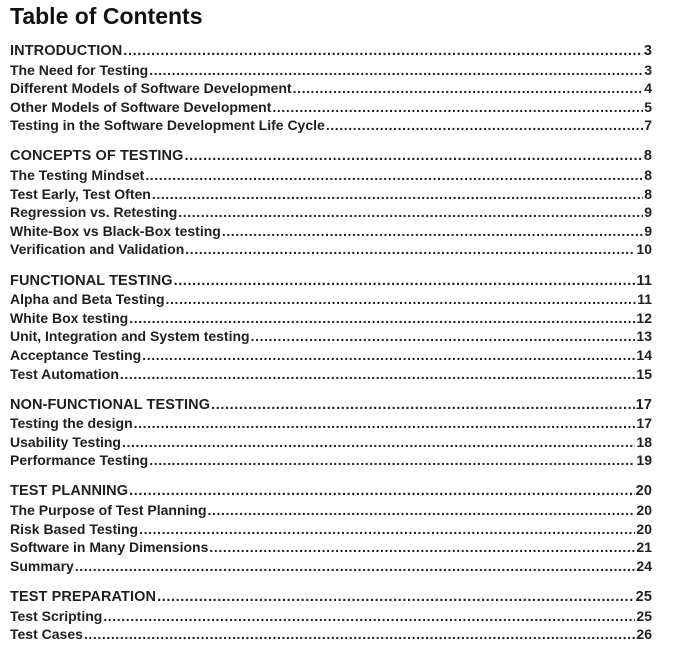 The width and height of the screenshot is (682, 656). Describe the element at coordinates (151, 88) in the screenshot. I see `toc-entry-label: Different Models of Software Development` at that location.